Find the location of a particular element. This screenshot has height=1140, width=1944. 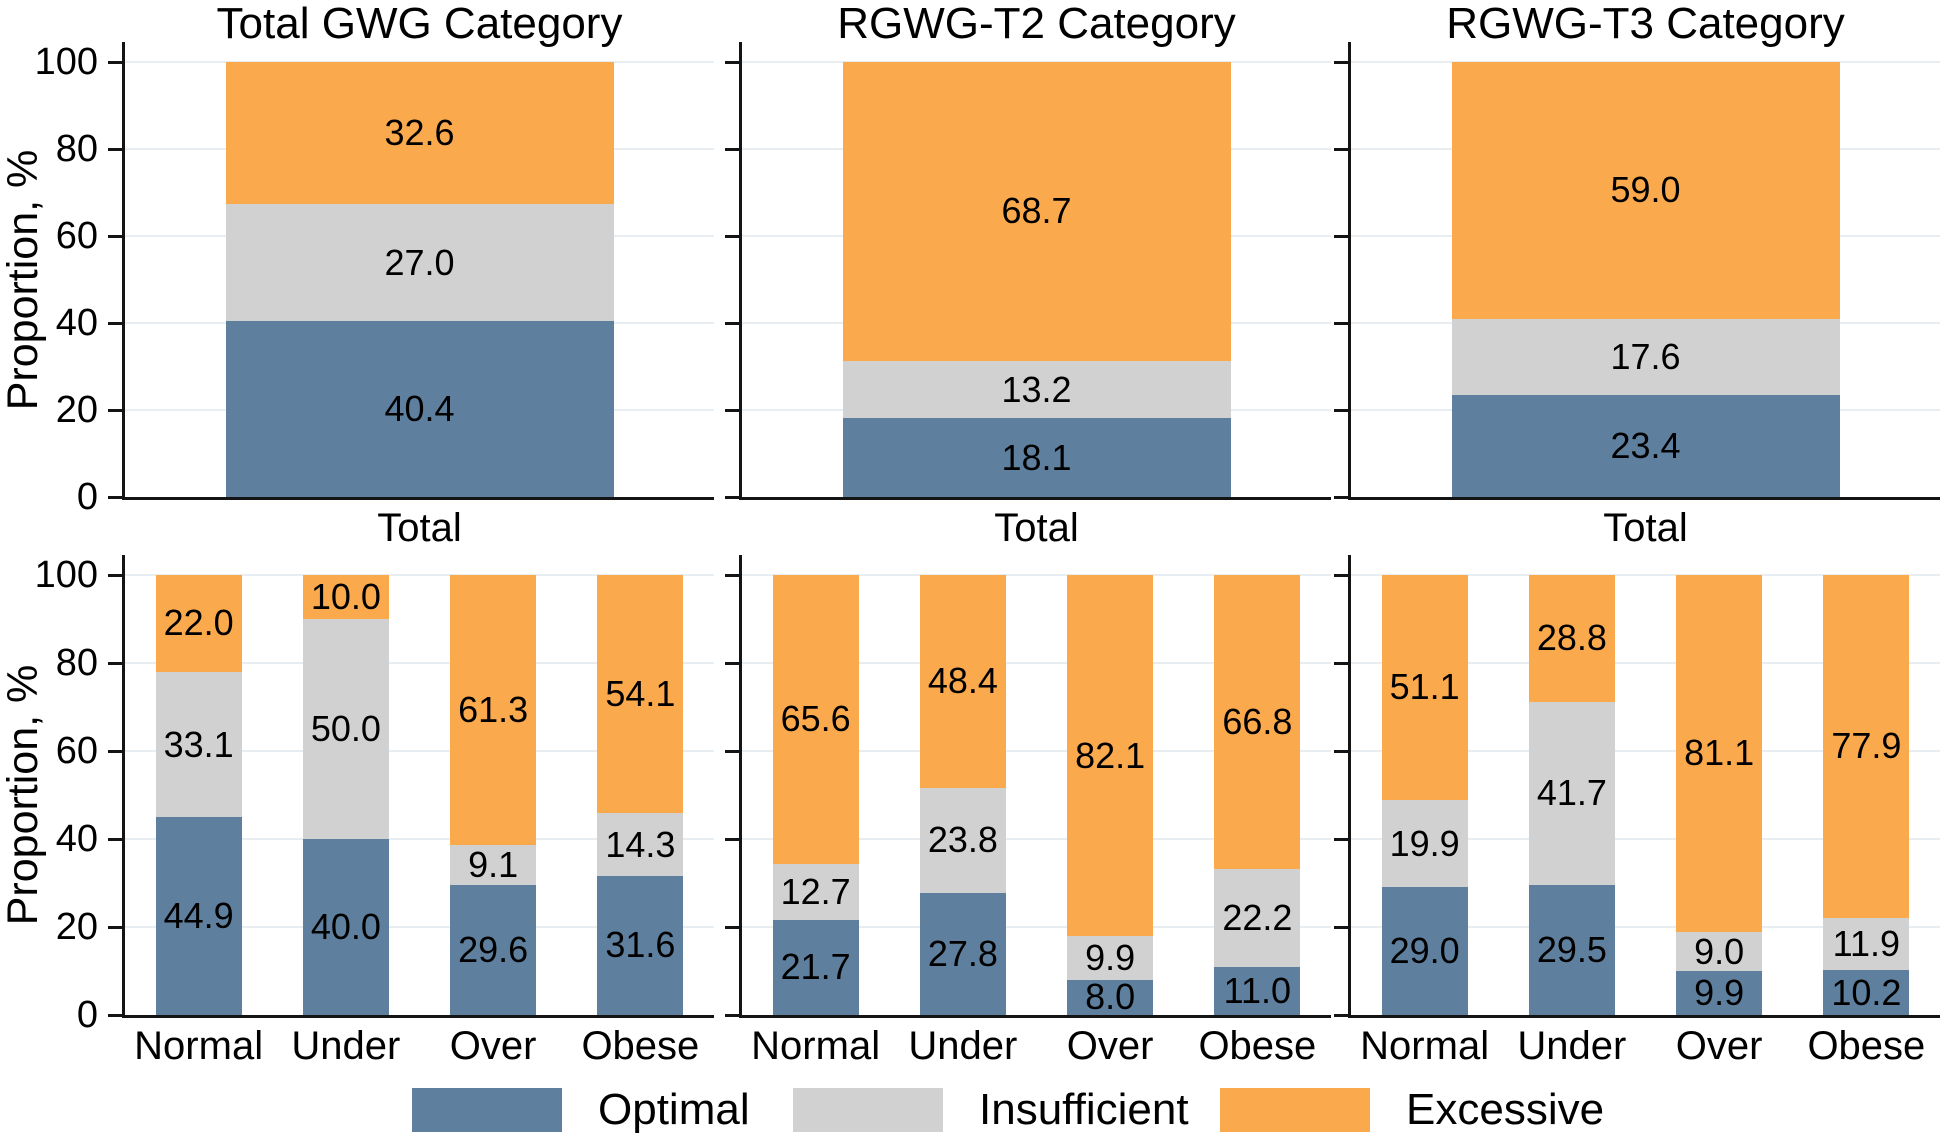

bar-value-label: 22.0 is located at coordinates (198, 623).